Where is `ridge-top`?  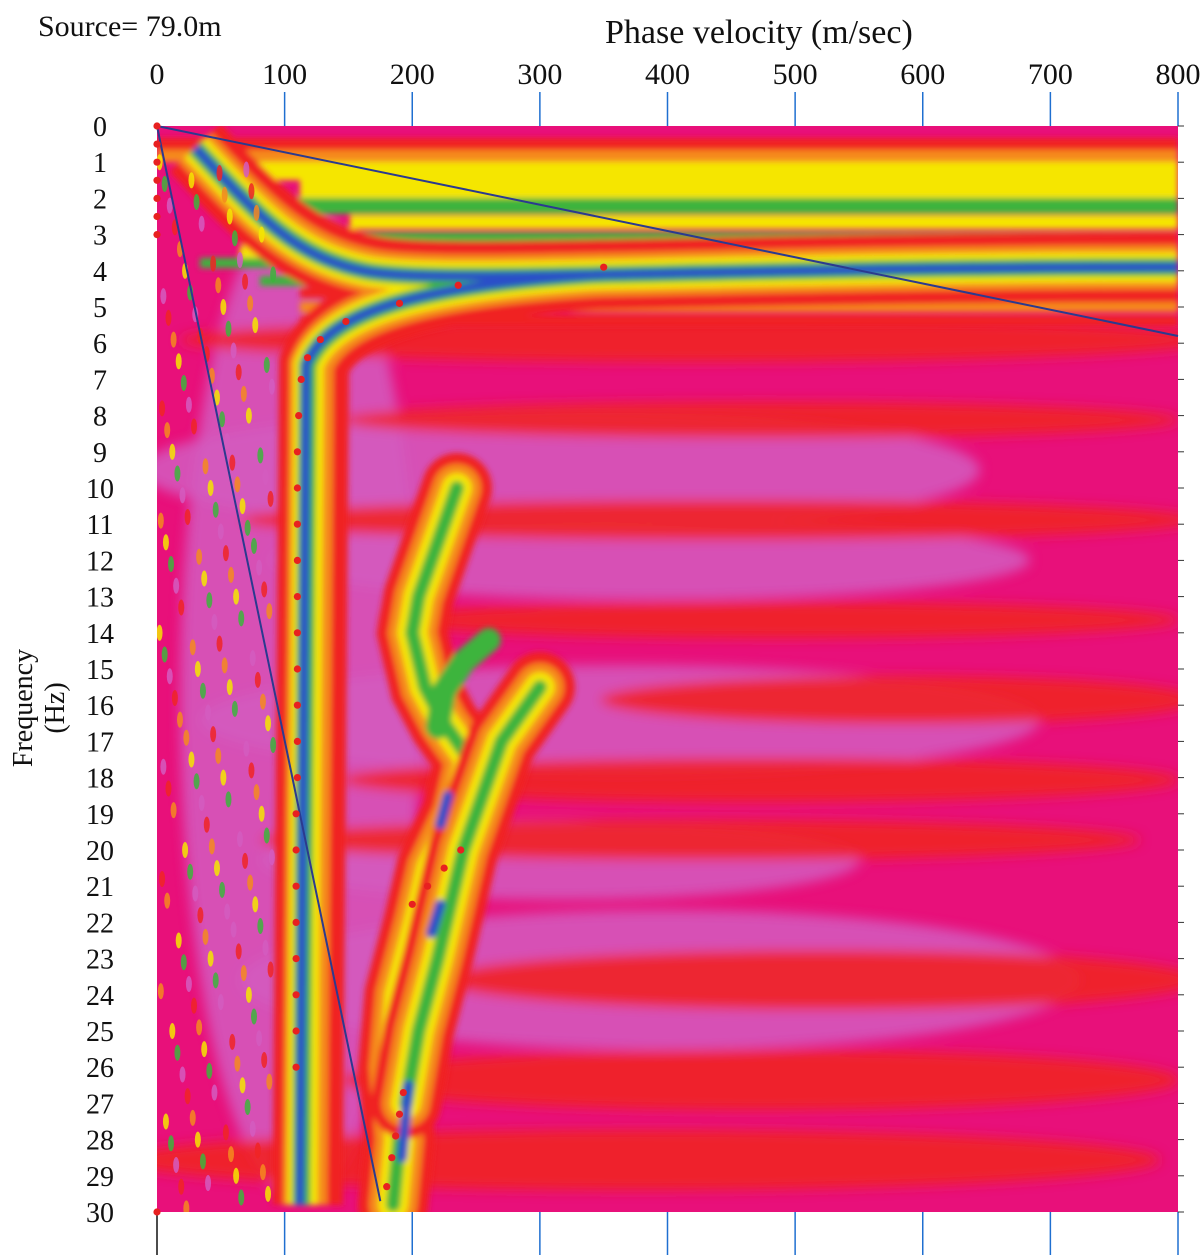 ridge-top is located at coordinates (684, 212).